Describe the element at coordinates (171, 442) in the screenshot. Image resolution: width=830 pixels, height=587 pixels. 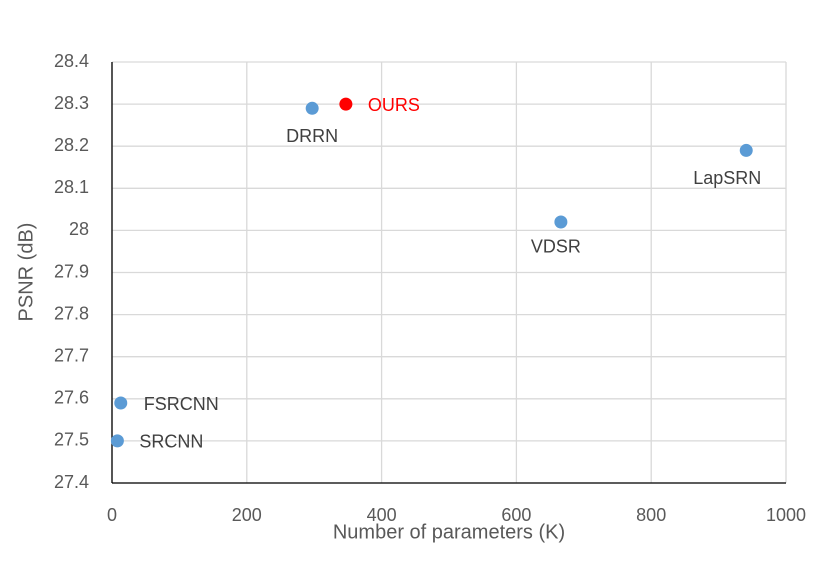
I see `point-label: SRCNN` at that location.